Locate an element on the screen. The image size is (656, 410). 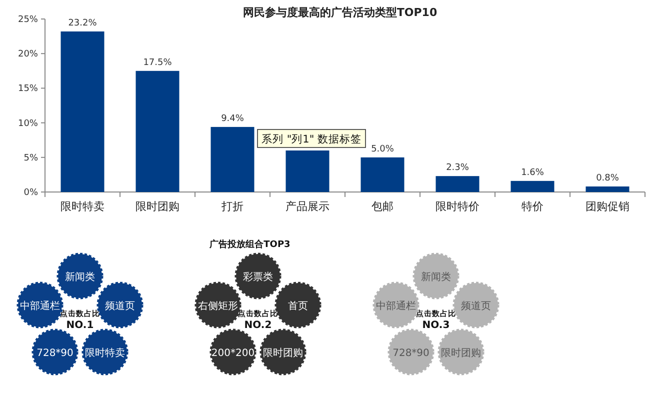
chart-title: 网民参与度最高的广告活动类型TOP10 is located at coordinates (340, 12).